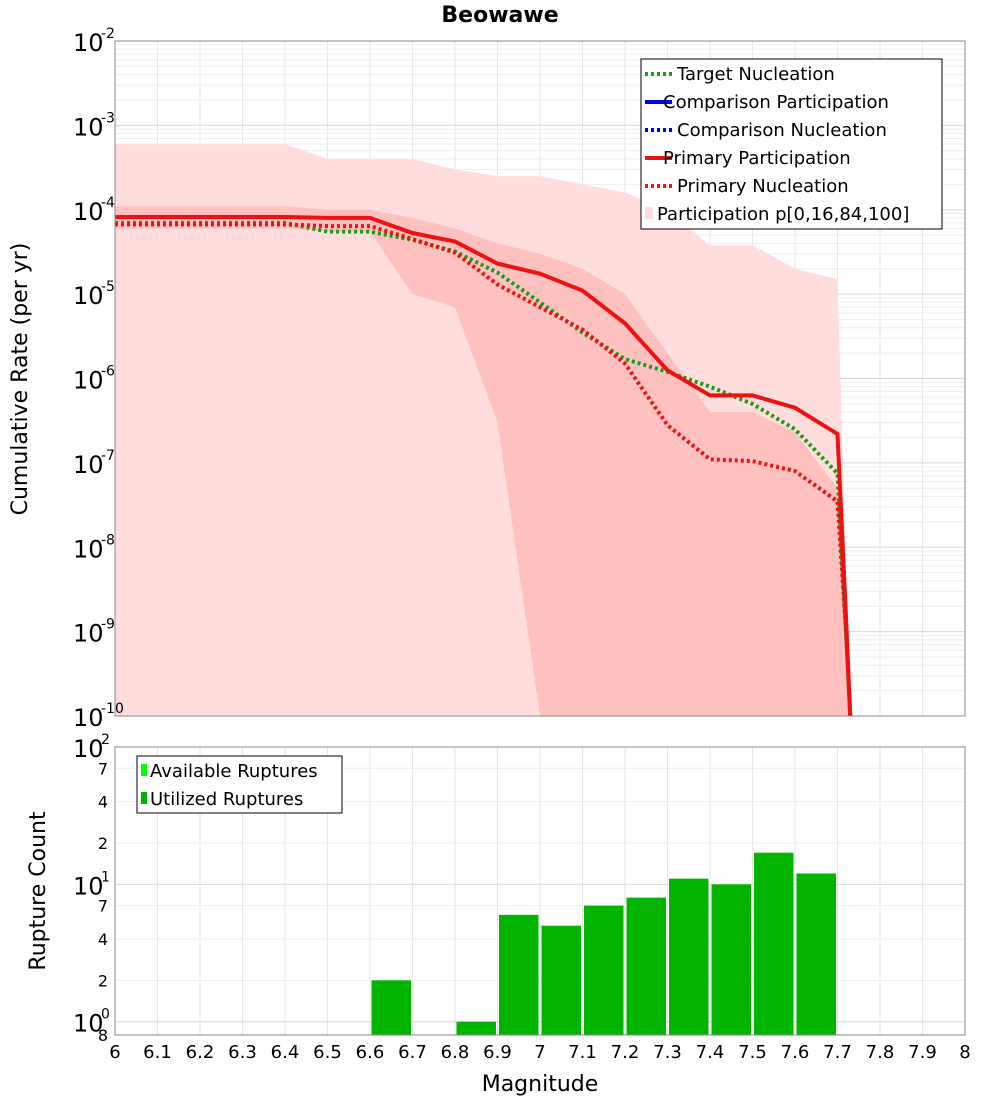 This screenshot has width=1000, height=1100. Describe the element at coordinates (108, 34) in the screenshot. I see `y-tick-label-exponent: -2` at that location.